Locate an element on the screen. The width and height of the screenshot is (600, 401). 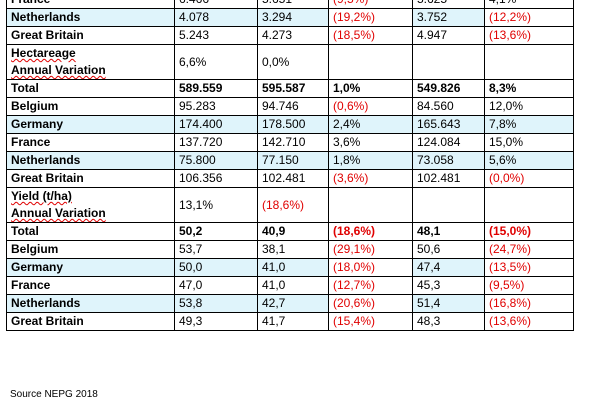
table-row: Belgium 53,7 38,1 (29,1%) 50,6 (24,7%) is located at coordinates (290, 249).